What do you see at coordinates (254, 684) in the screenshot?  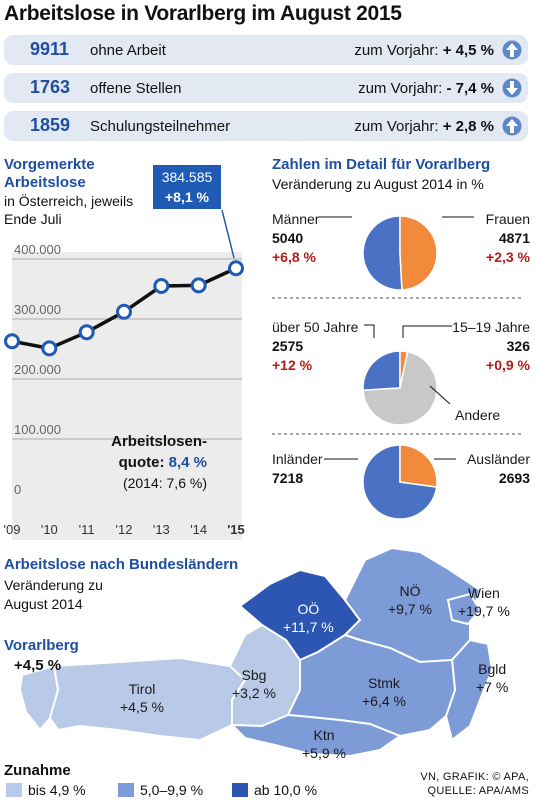 I see `region-label-sbg: Sbg +3,2 %` at bounding box center [254, 684].